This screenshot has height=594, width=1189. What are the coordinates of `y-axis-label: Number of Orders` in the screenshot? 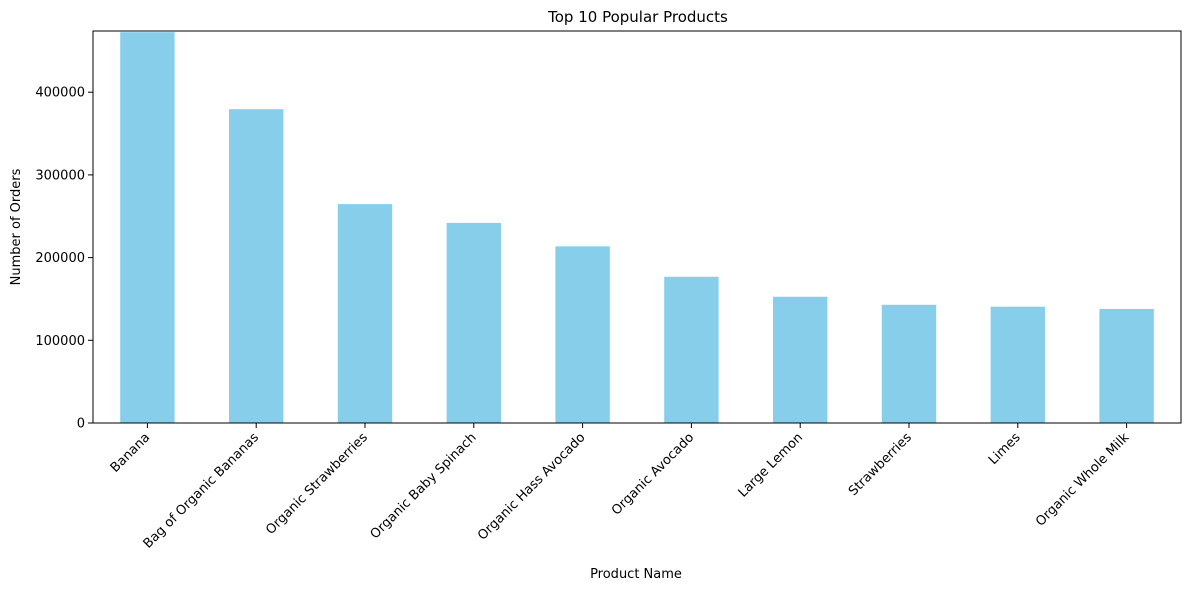 It's located at (16, 226).